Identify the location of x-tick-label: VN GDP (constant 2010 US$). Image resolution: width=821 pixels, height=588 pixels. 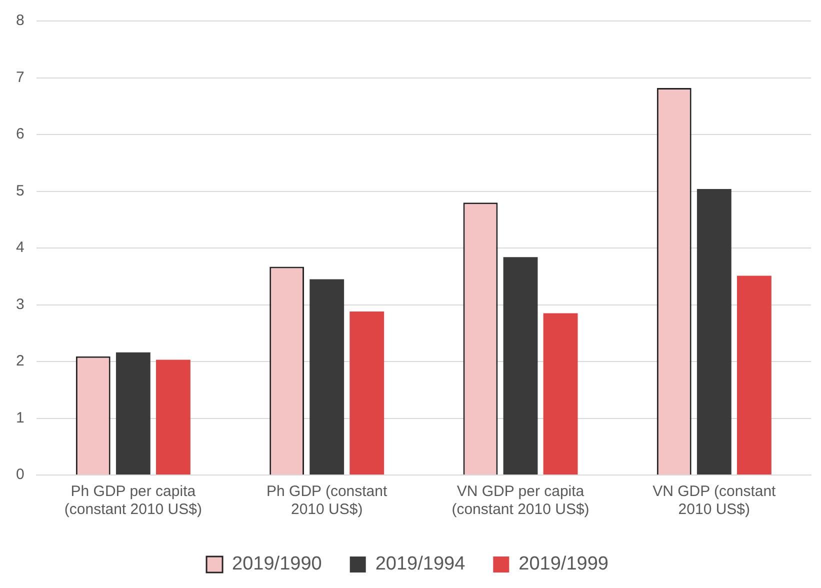
(714, 500).